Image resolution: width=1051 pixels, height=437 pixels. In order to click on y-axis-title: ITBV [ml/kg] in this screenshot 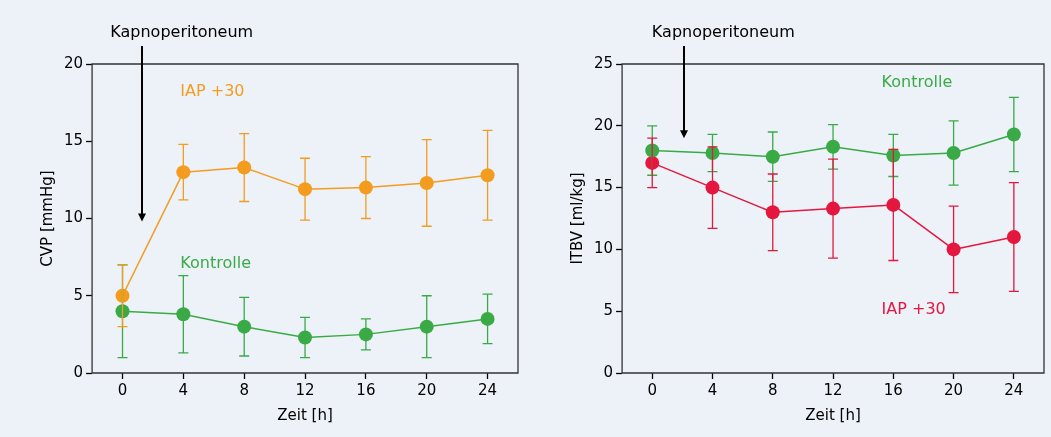, I will do `click(576, 218)`.